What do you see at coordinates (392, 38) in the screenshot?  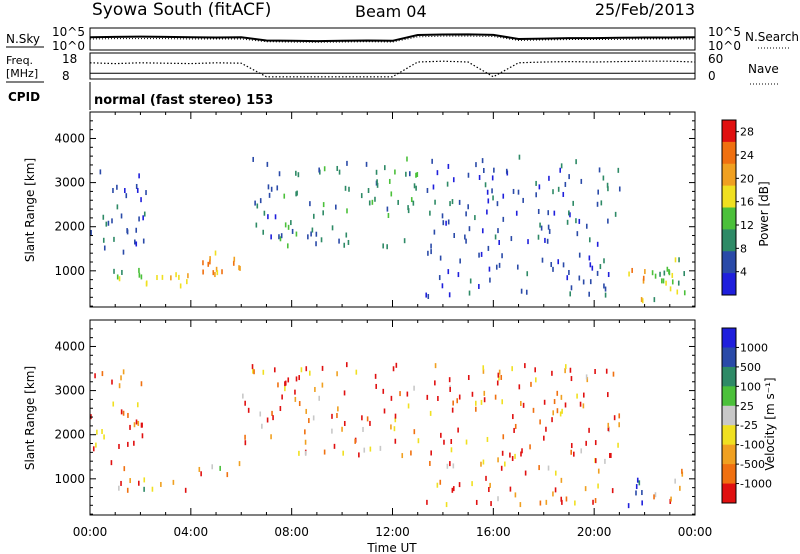 I see `noise-lines` at bounding box center [392, 38].